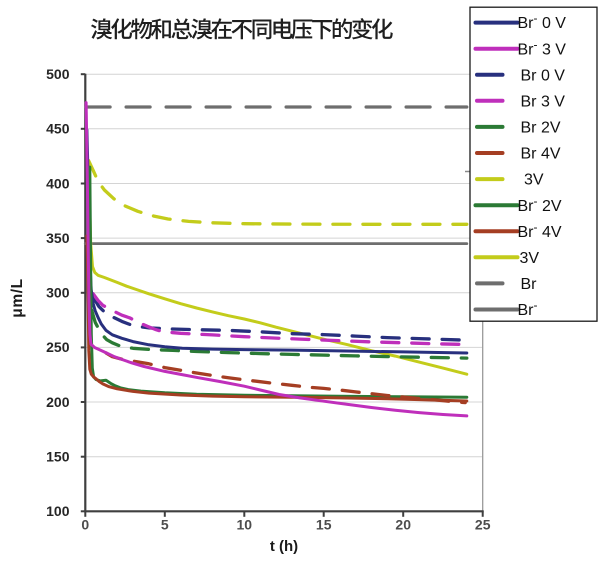  I want to click on svg-text: 15, so click(324, 525).